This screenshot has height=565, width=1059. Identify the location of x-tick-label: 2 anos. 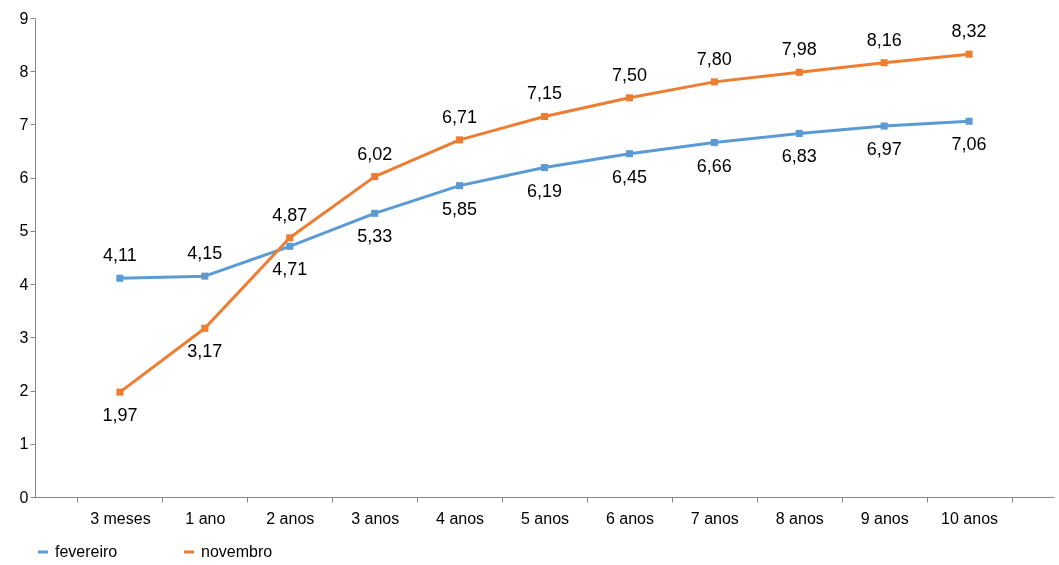
(290, 518).